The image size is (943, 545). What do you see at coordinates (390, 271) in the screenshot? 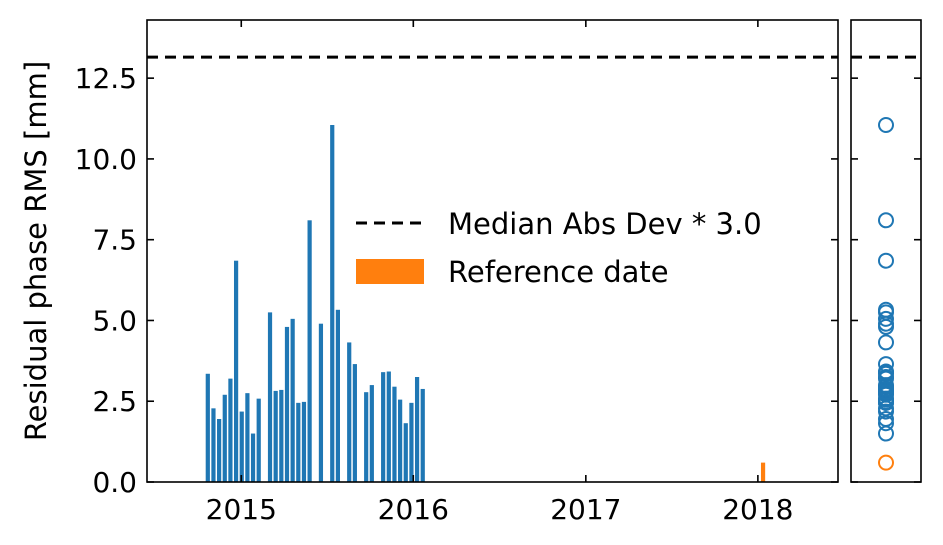
I see `legend-reference-swatch` at bounding box center [390, 271].